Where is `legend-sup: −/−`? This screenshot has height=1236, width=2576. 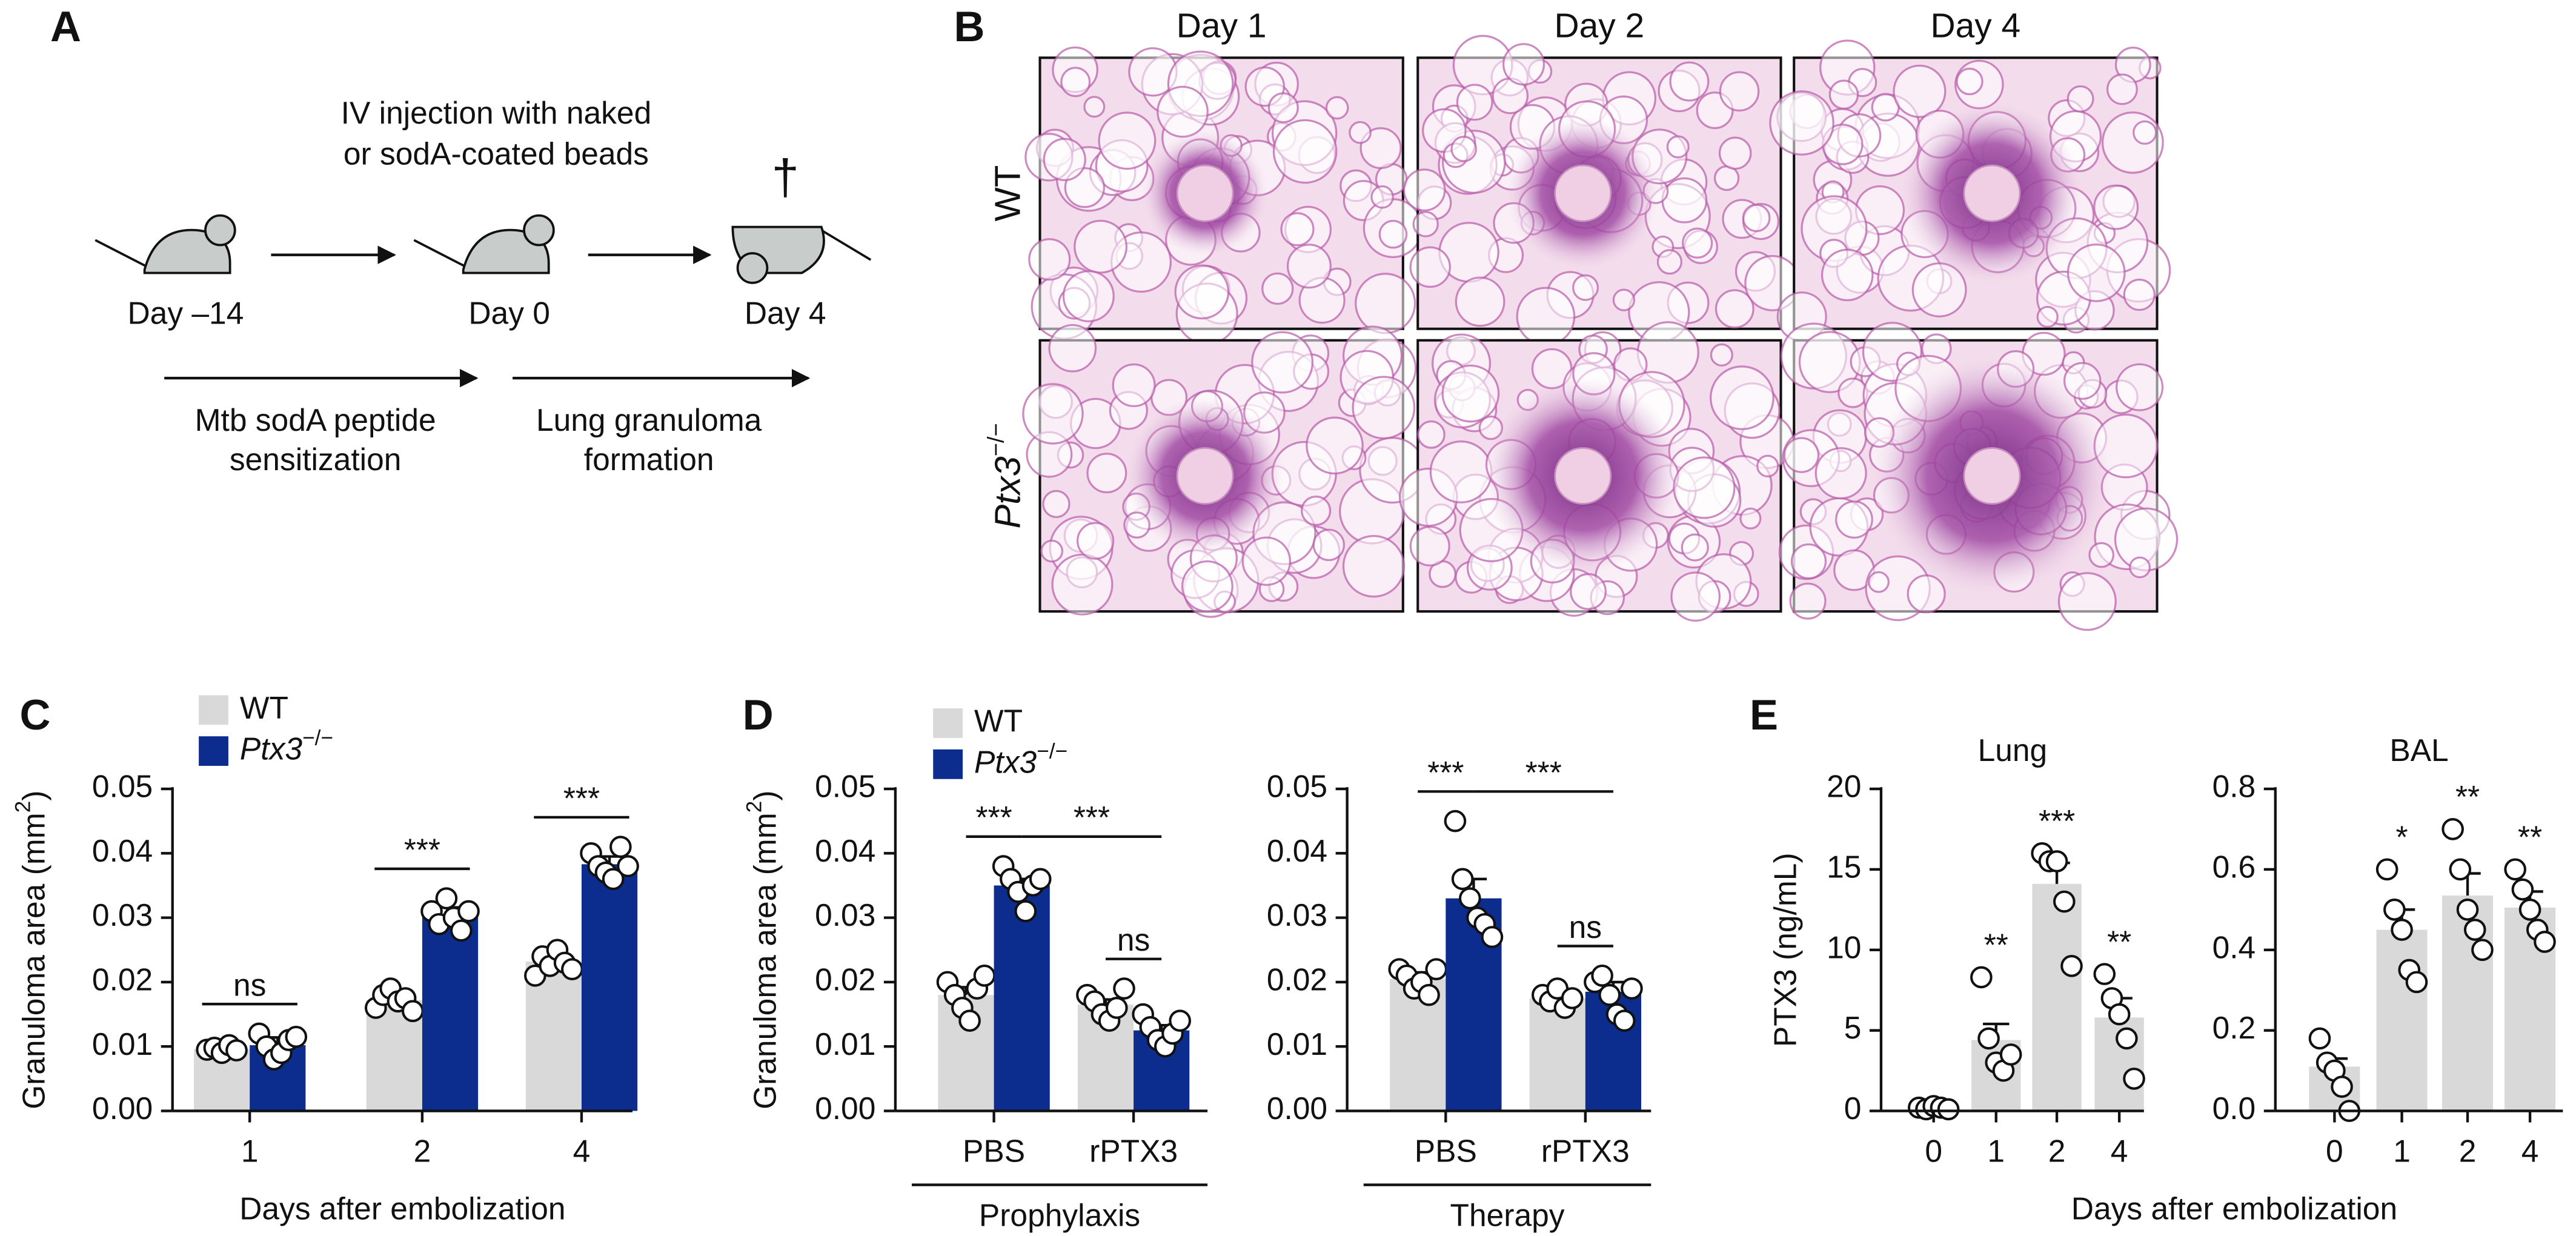 legend-sup: −/− is located at coordinates (317, 737).